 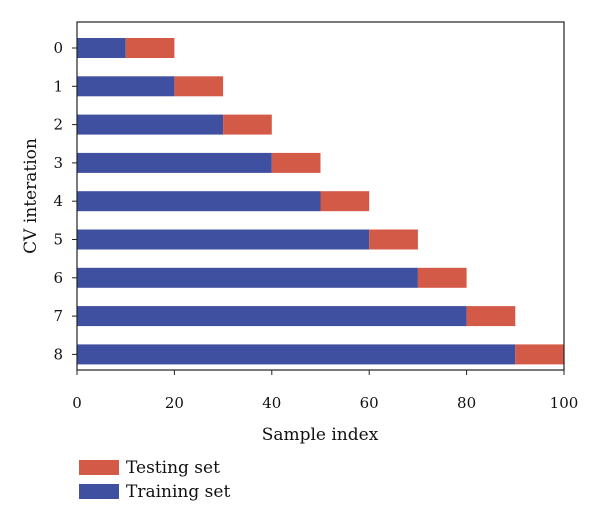 What do you see at coordinates (58, 278) in the screenshot?
I see `y-tick-label-6: 6` at bounding box center [58, 278].